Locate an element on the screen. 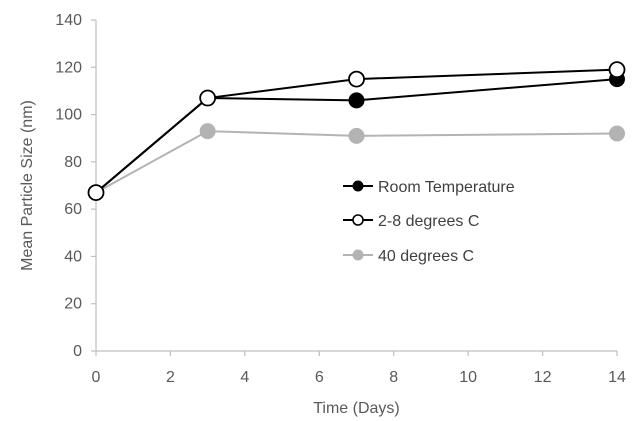  x-tick-label: 10 is located at coordinates (468, 377).